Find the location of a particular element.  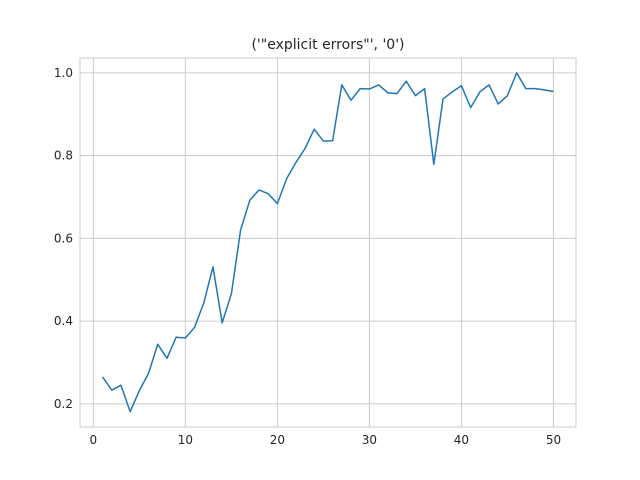

x-axis-ticks: 0 10 20 30 40 50 is located at coordinates (326, 440).